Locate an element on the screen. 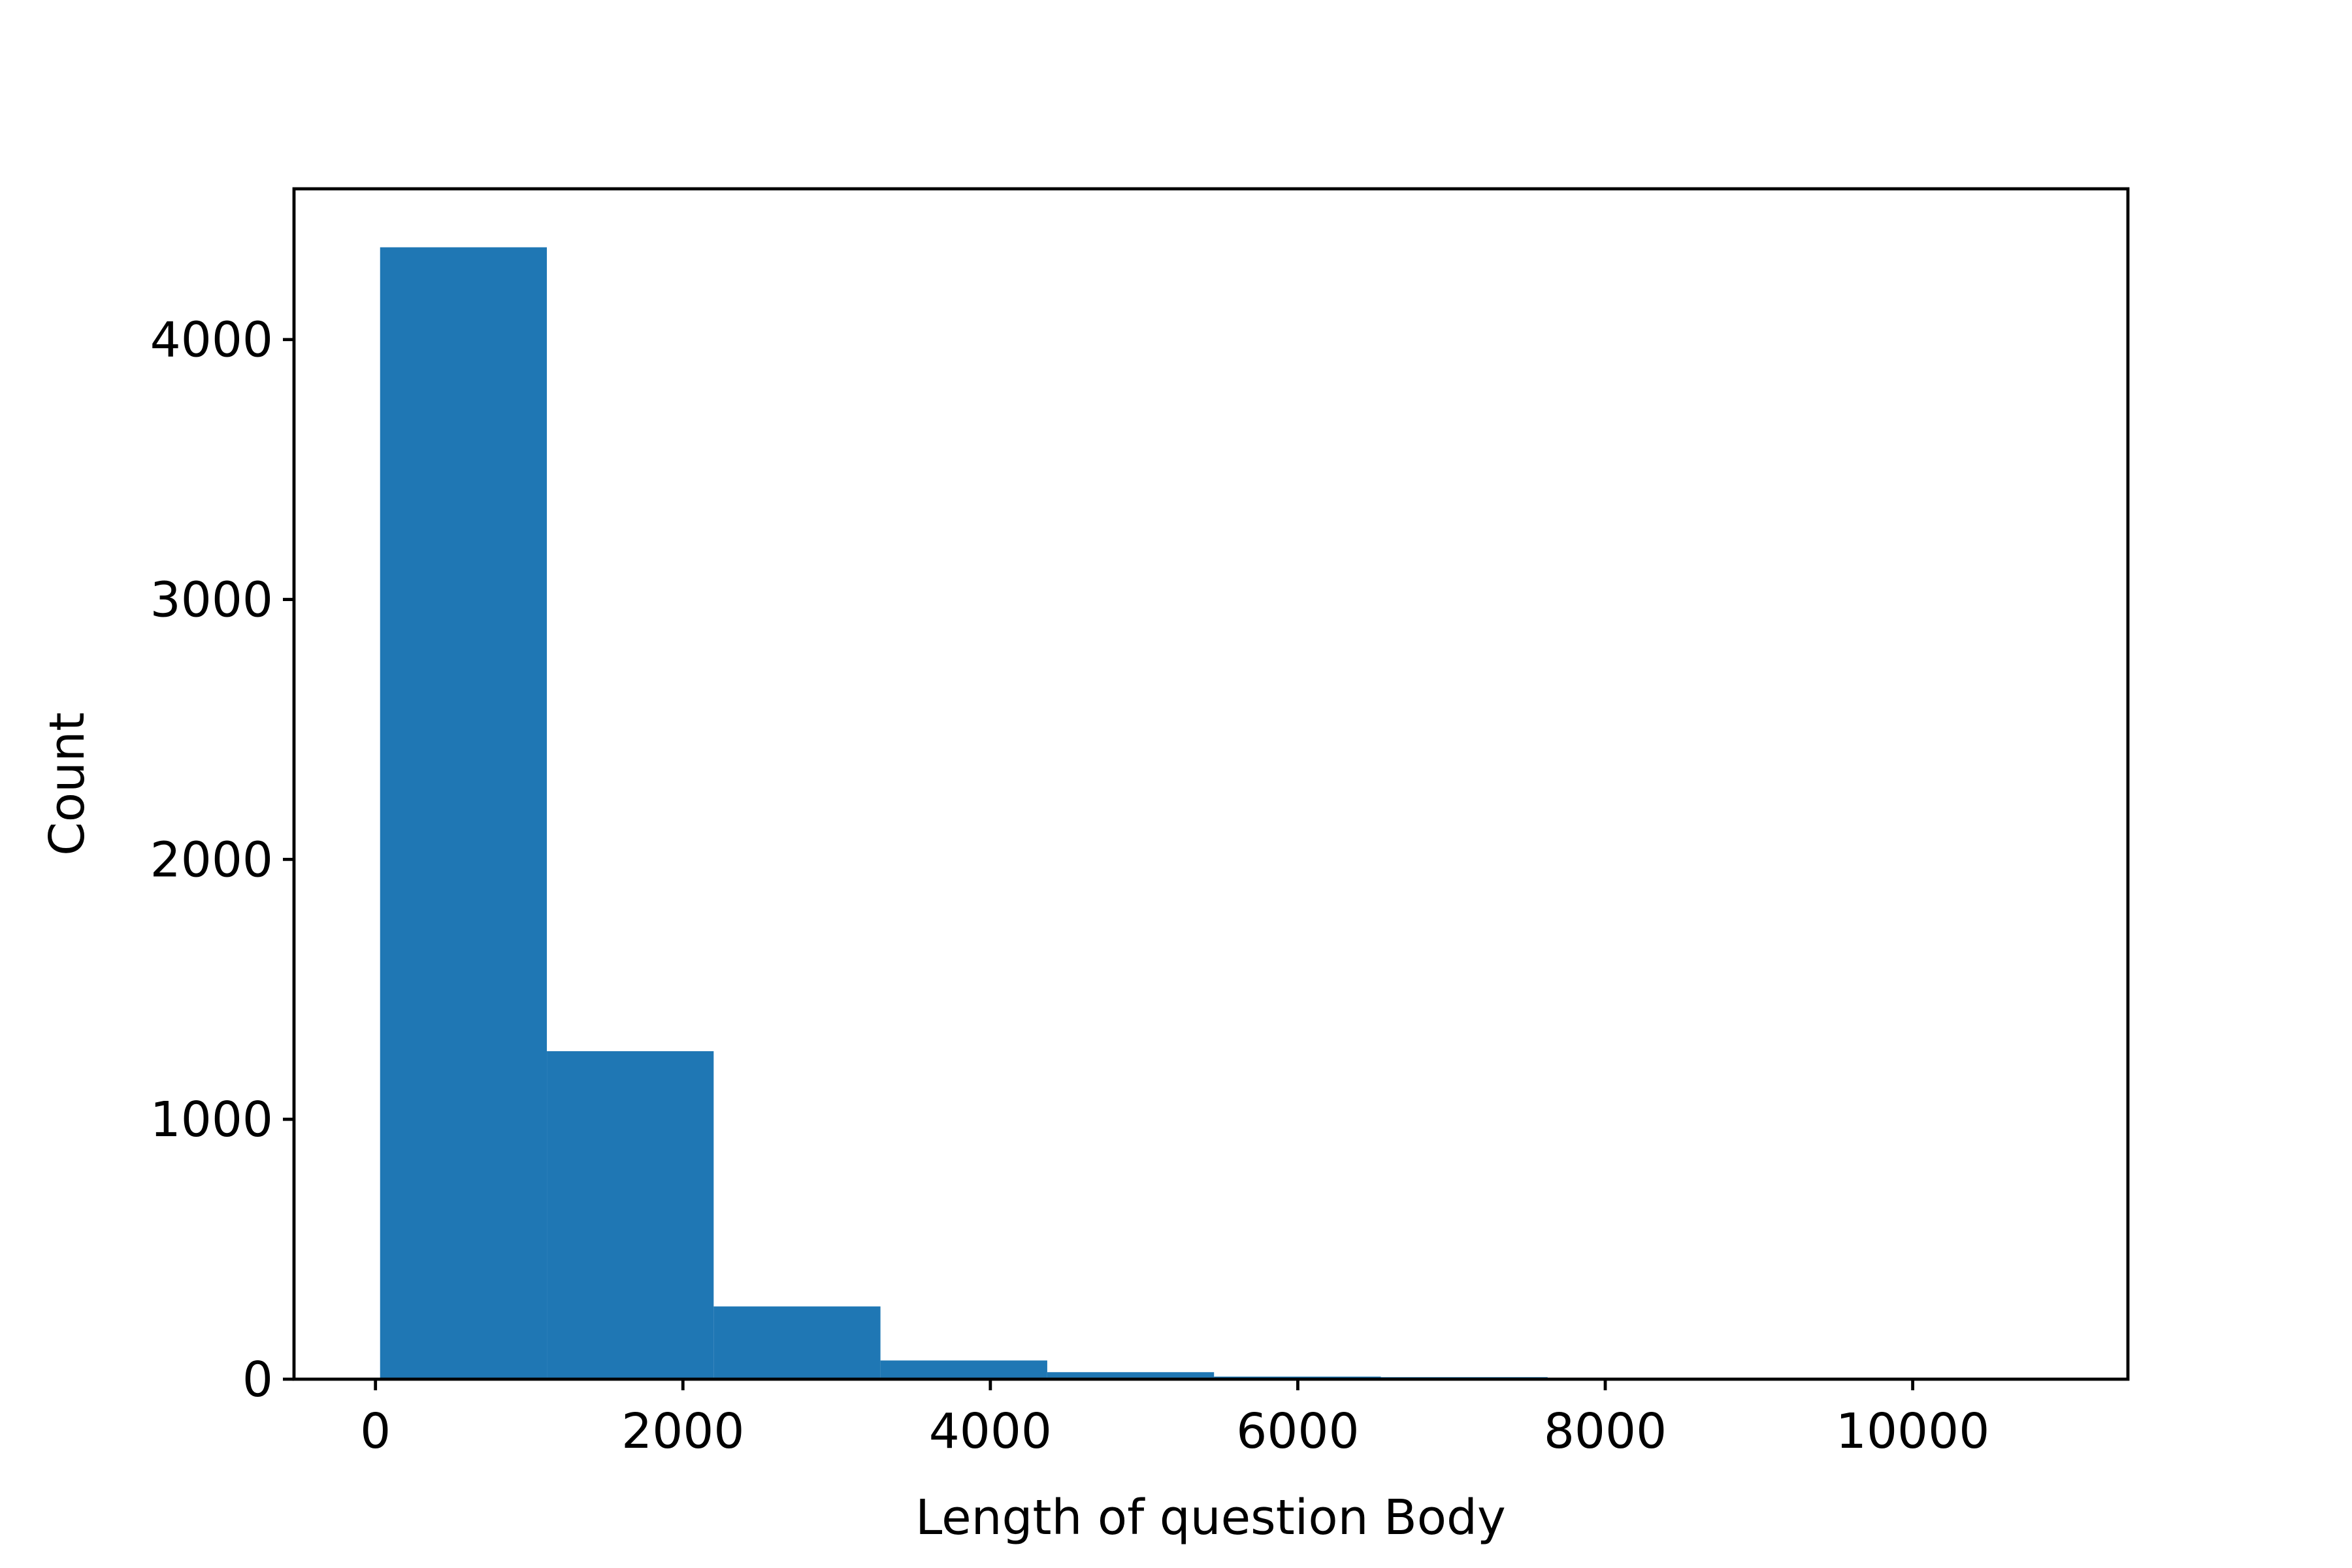 The image size is (2352, 1568). y-tick-label: 3000 is located at coordinates (211, 600).